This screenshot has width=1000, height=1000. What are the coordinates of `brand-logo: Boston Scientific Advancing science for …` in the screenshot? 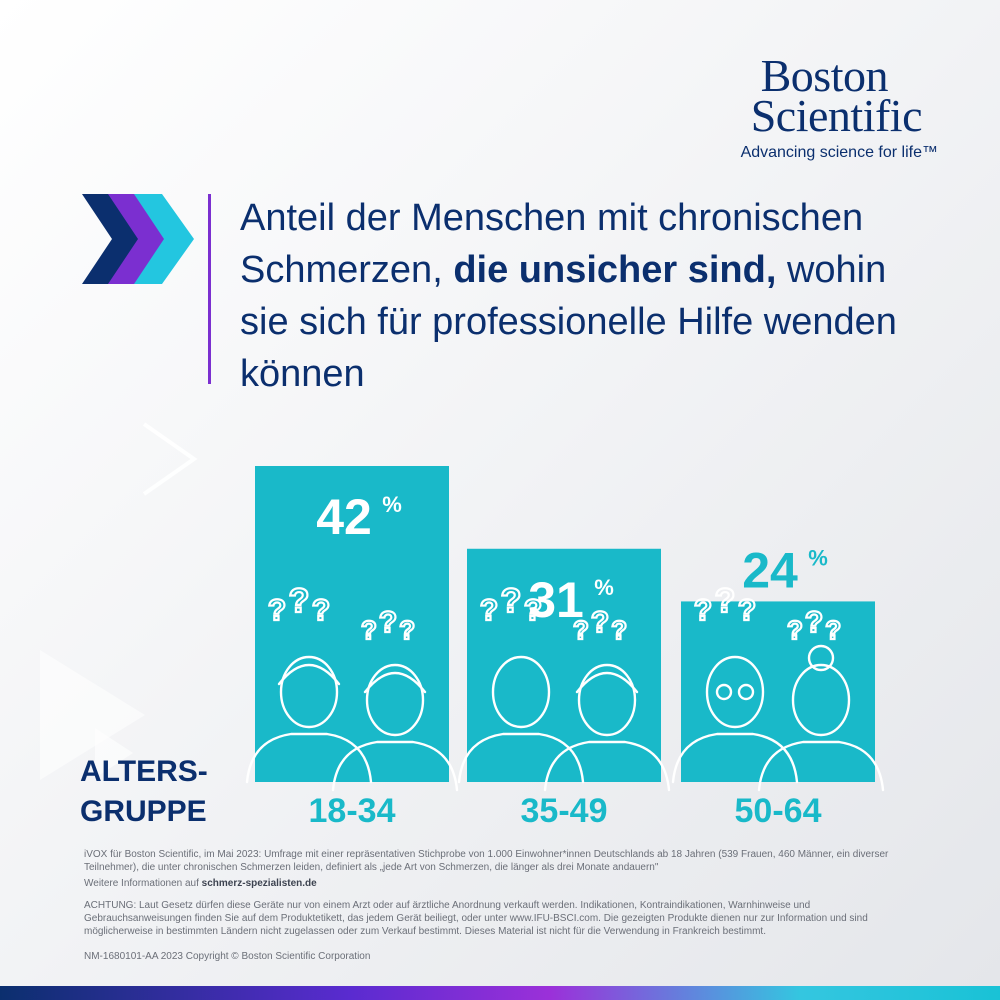 It's located at (839, 106).